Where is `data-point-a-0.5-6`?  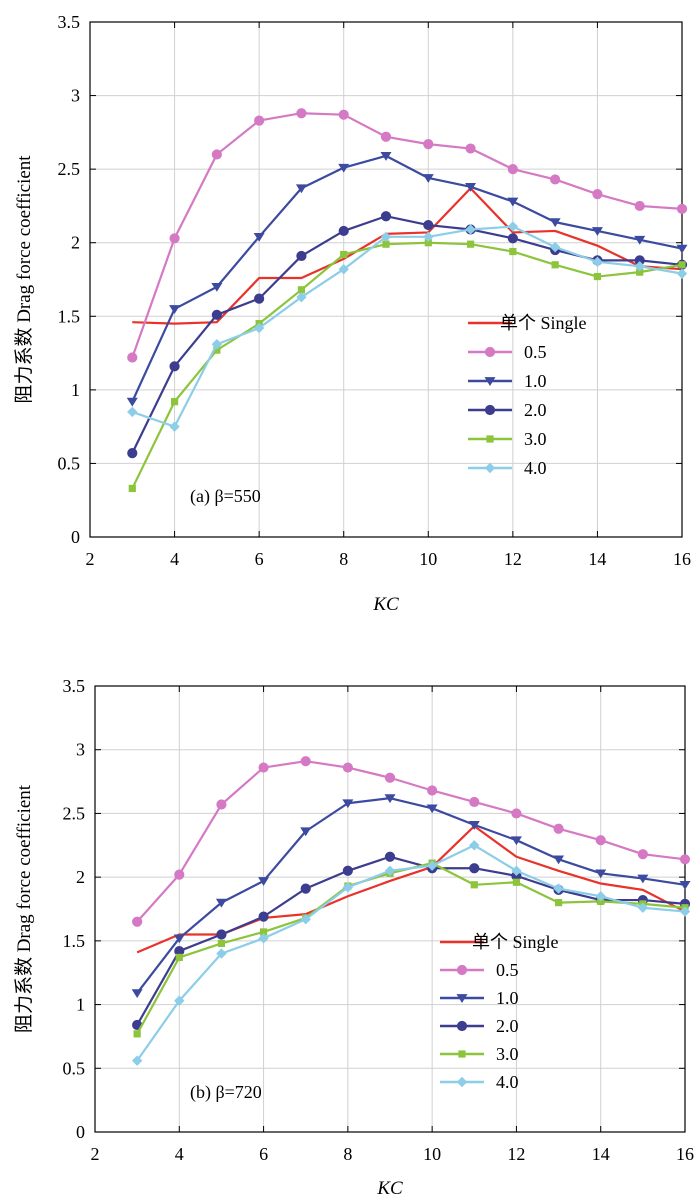 data-point-a-0.5-6 is located at coordinates (386, 136).